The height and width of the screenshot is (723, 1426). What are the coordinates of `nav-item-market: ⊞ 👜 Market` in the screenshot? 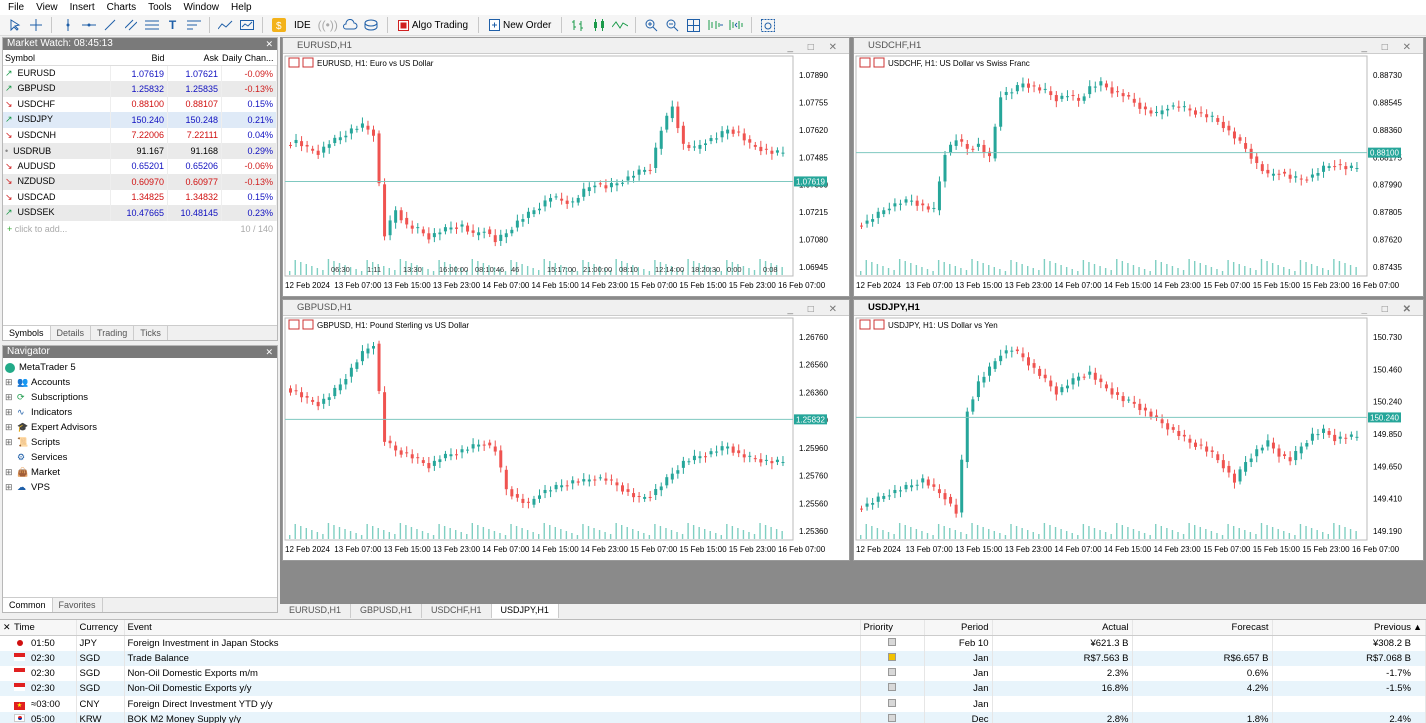 It's located at (140, 472).